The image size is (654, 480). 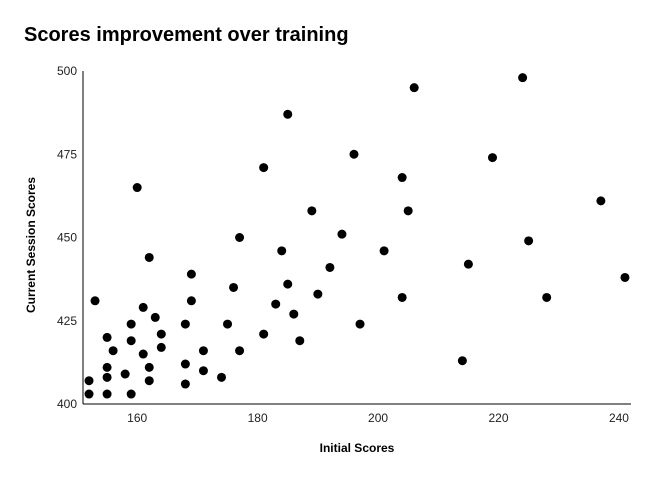 I want to click on y-tick-label: 450, so click(x=67, y=238).